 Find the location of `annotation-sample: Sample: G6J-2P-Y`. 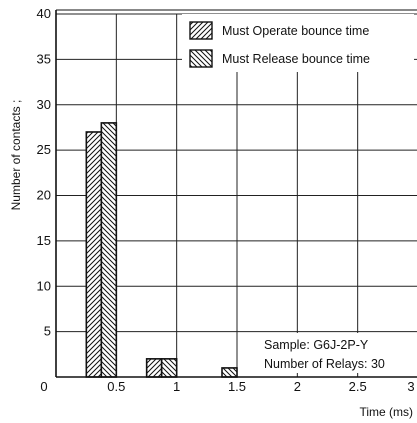

annotation-sample: Sample: G6J-2P-Y is located at coordinates (316, 345).